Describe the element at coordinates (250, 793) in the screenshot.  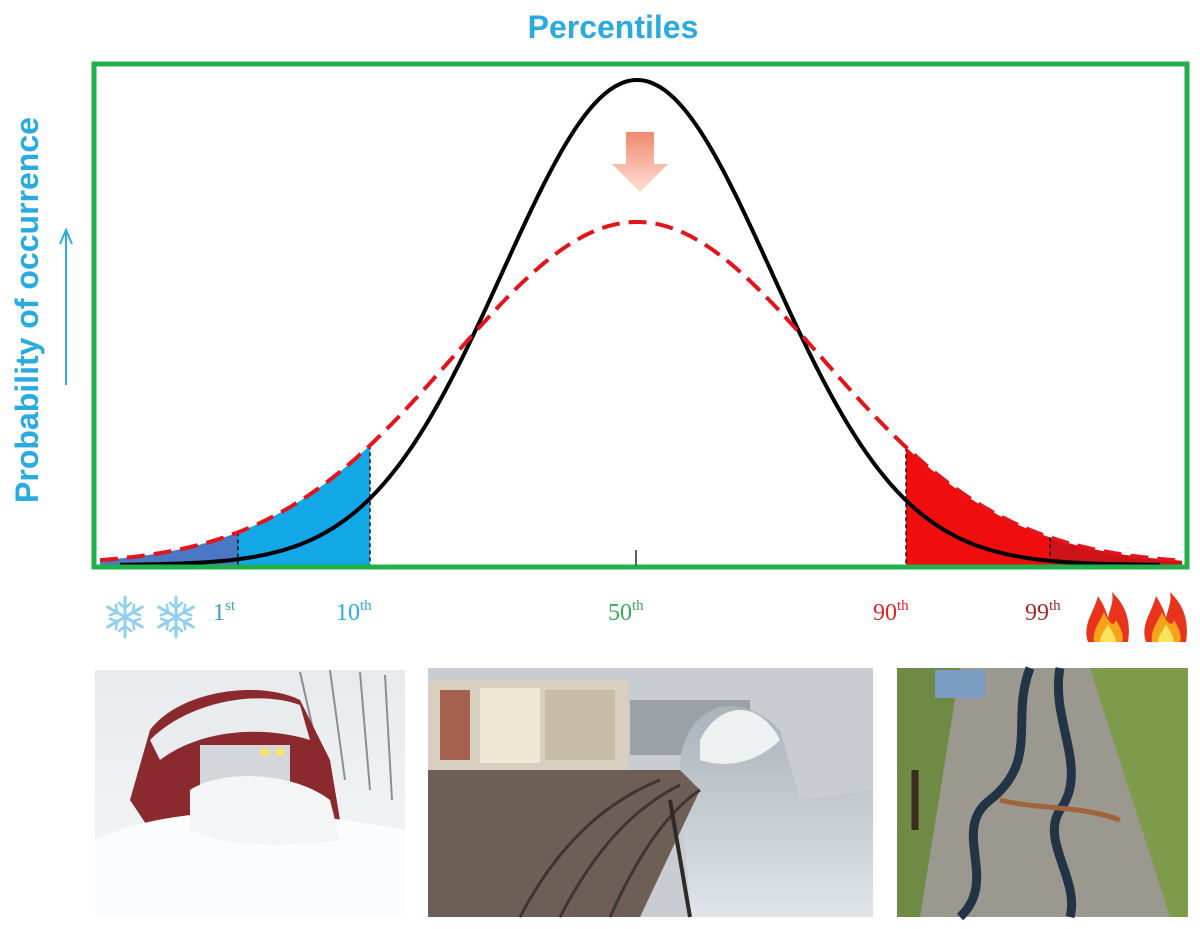
I see `photo-snow-train` at that location.